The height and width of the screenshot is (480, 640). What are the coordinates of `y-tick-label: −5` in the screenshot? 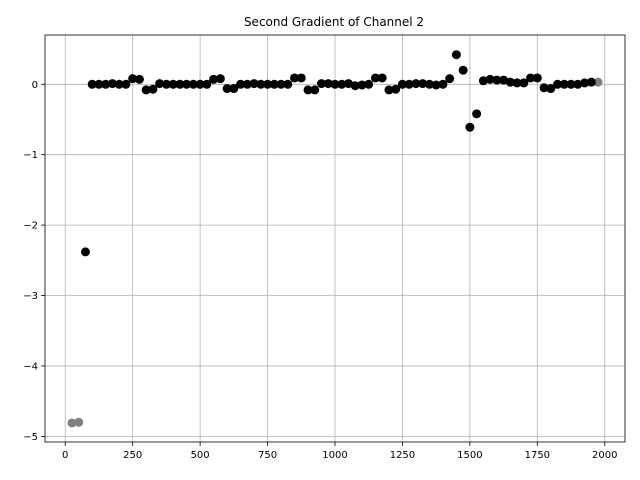 It's located at (30, 437).